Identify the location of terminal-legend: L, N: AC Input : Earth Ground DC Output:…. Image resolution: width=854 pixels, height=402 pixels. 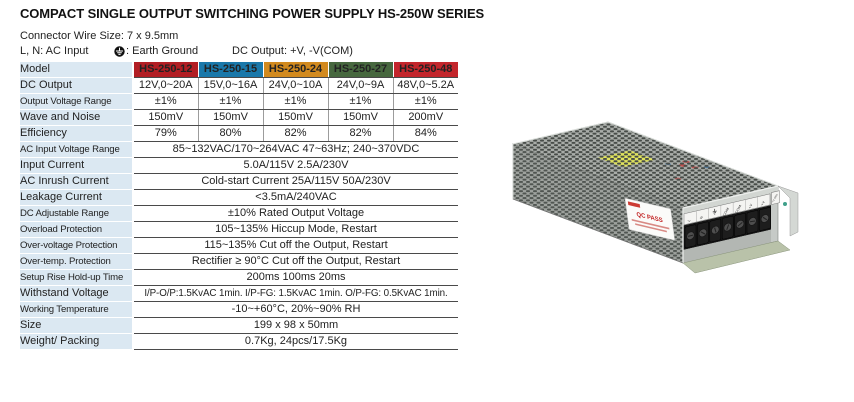
(250, 52).